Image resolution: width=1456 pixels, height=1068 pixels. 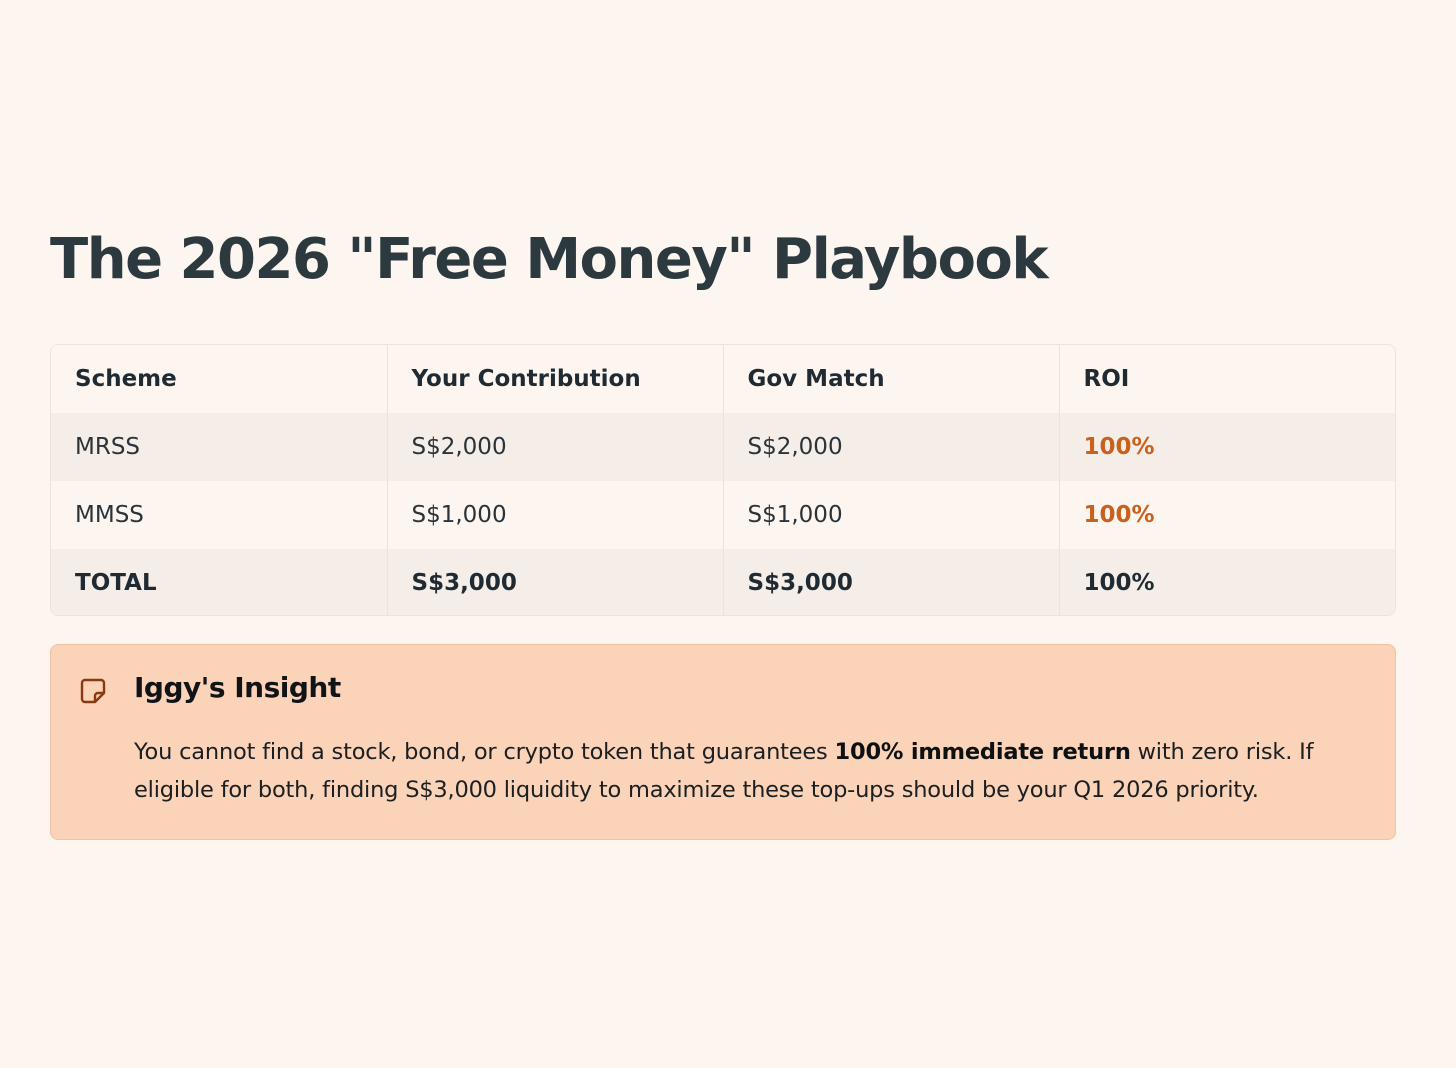 What do you see at coordinates (219, 582) in the screenshot?
I see `total-scheme: TOTAL` at bounding box center [219, 582].